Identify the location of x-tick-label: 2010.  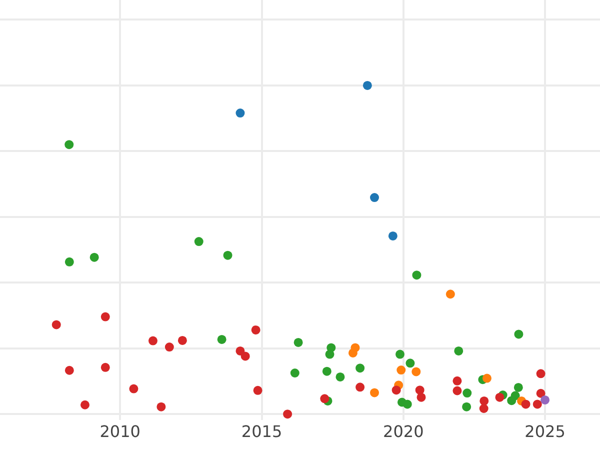
(120, 431).